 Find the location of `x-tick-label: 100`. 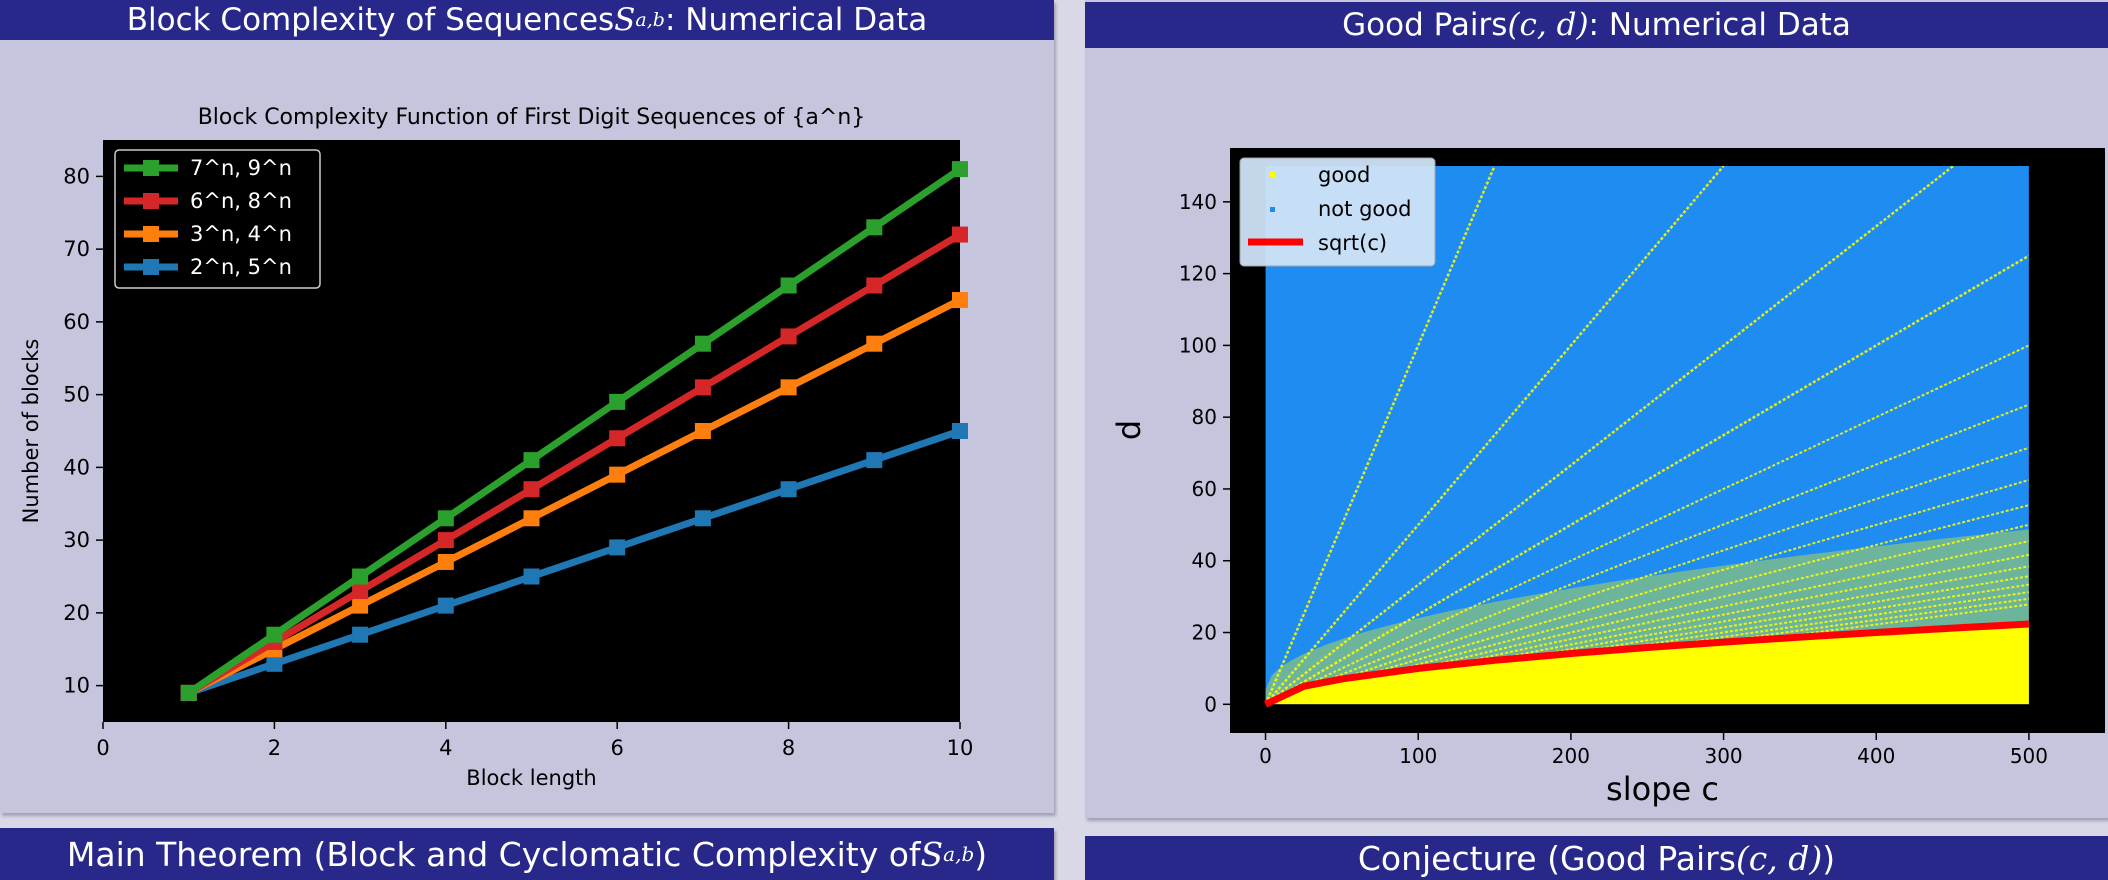

x-tick-label: 100 is located at coordinates (1418, 756).